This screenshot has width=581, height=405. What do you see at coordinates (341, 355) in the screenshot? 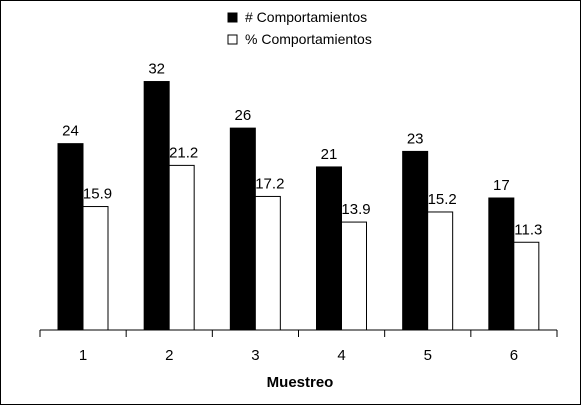
I see `x-tick-label-4: 4` at bounding box center [341, 355].